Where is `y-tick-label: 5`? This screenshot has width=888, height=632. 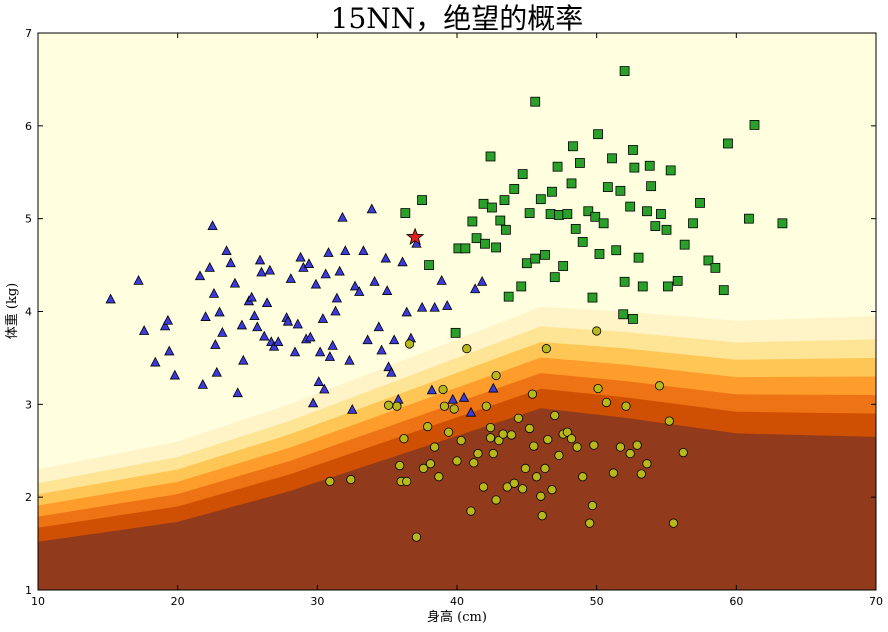 y-tick-label: 5 is located at coordinates (28, 219).